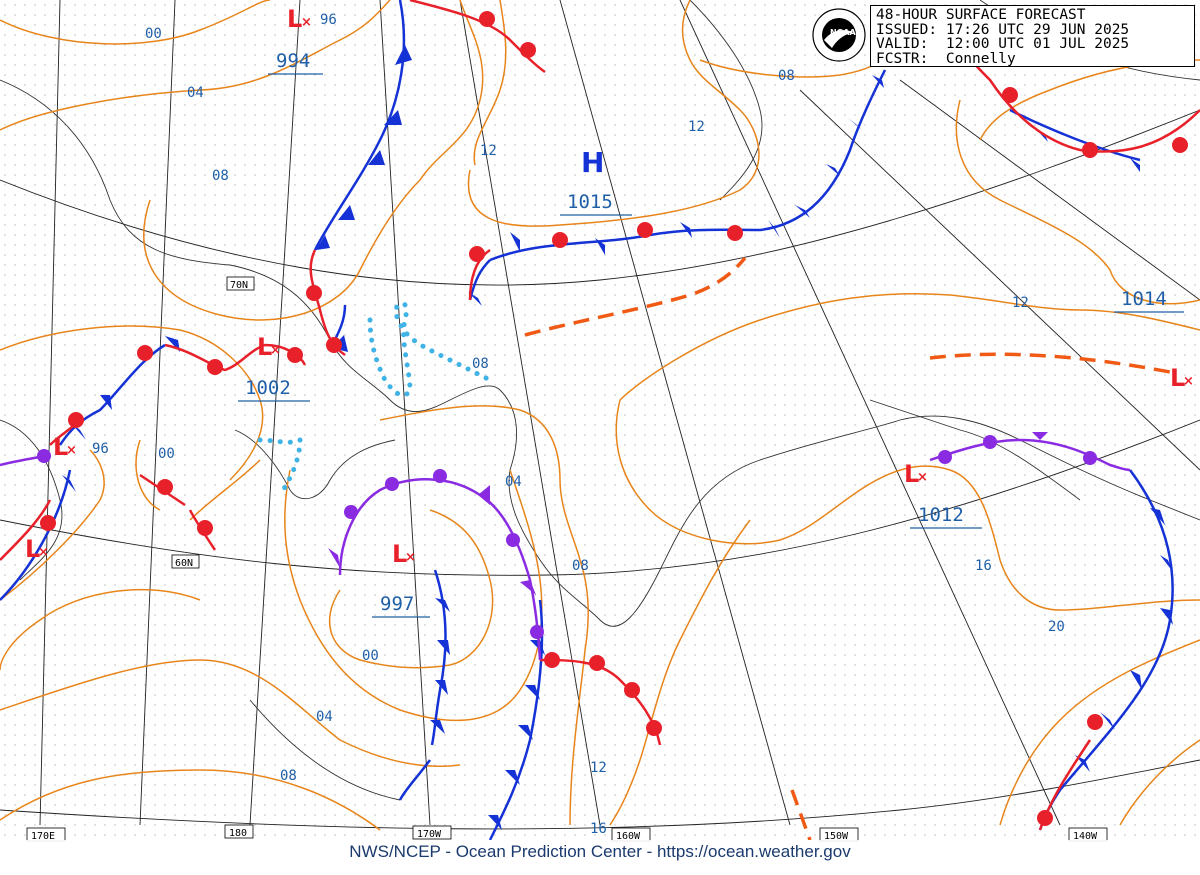  Describe the element at coordinates (1144, 299) in the screenshot. I see `pressure-value: 1014` at that location.